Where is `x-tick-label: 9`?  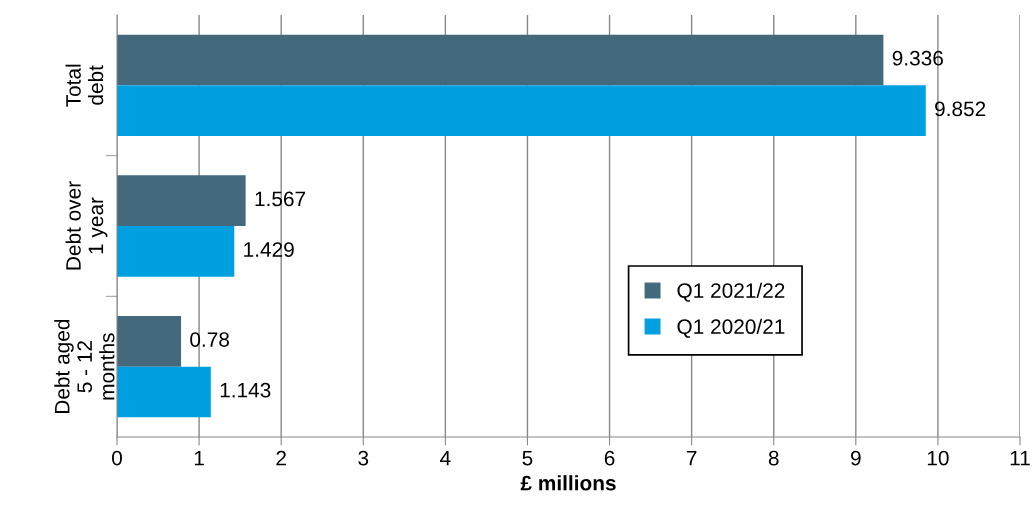
x-tick-label: 9 is located at coordinates (856, 458).